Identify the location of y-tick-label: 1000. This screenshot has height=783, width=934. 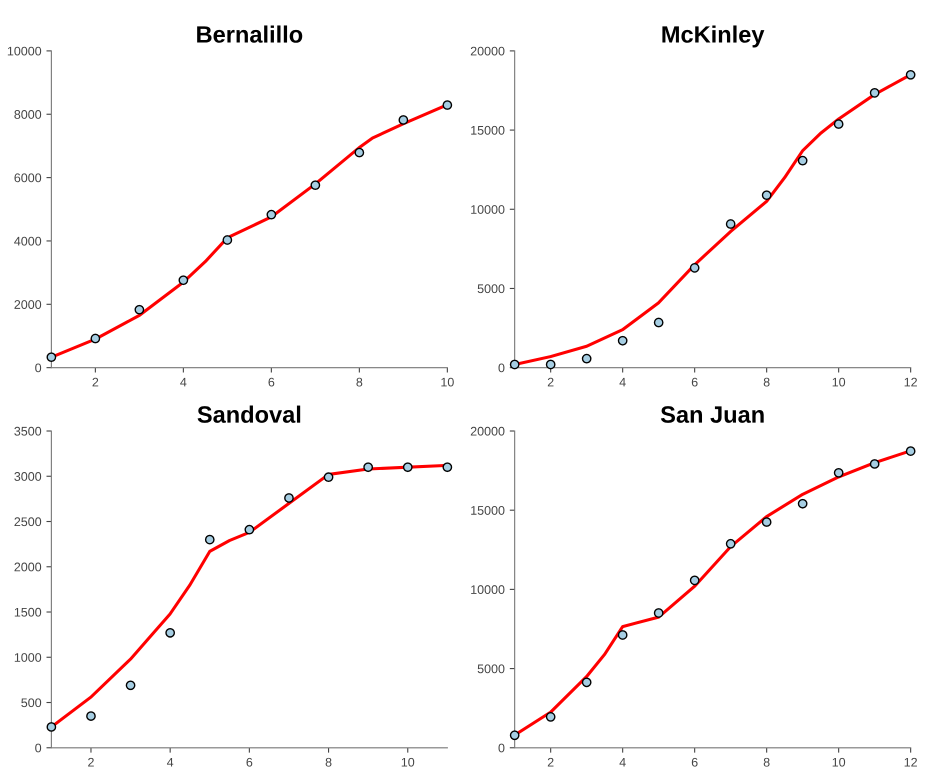
(28, 657).